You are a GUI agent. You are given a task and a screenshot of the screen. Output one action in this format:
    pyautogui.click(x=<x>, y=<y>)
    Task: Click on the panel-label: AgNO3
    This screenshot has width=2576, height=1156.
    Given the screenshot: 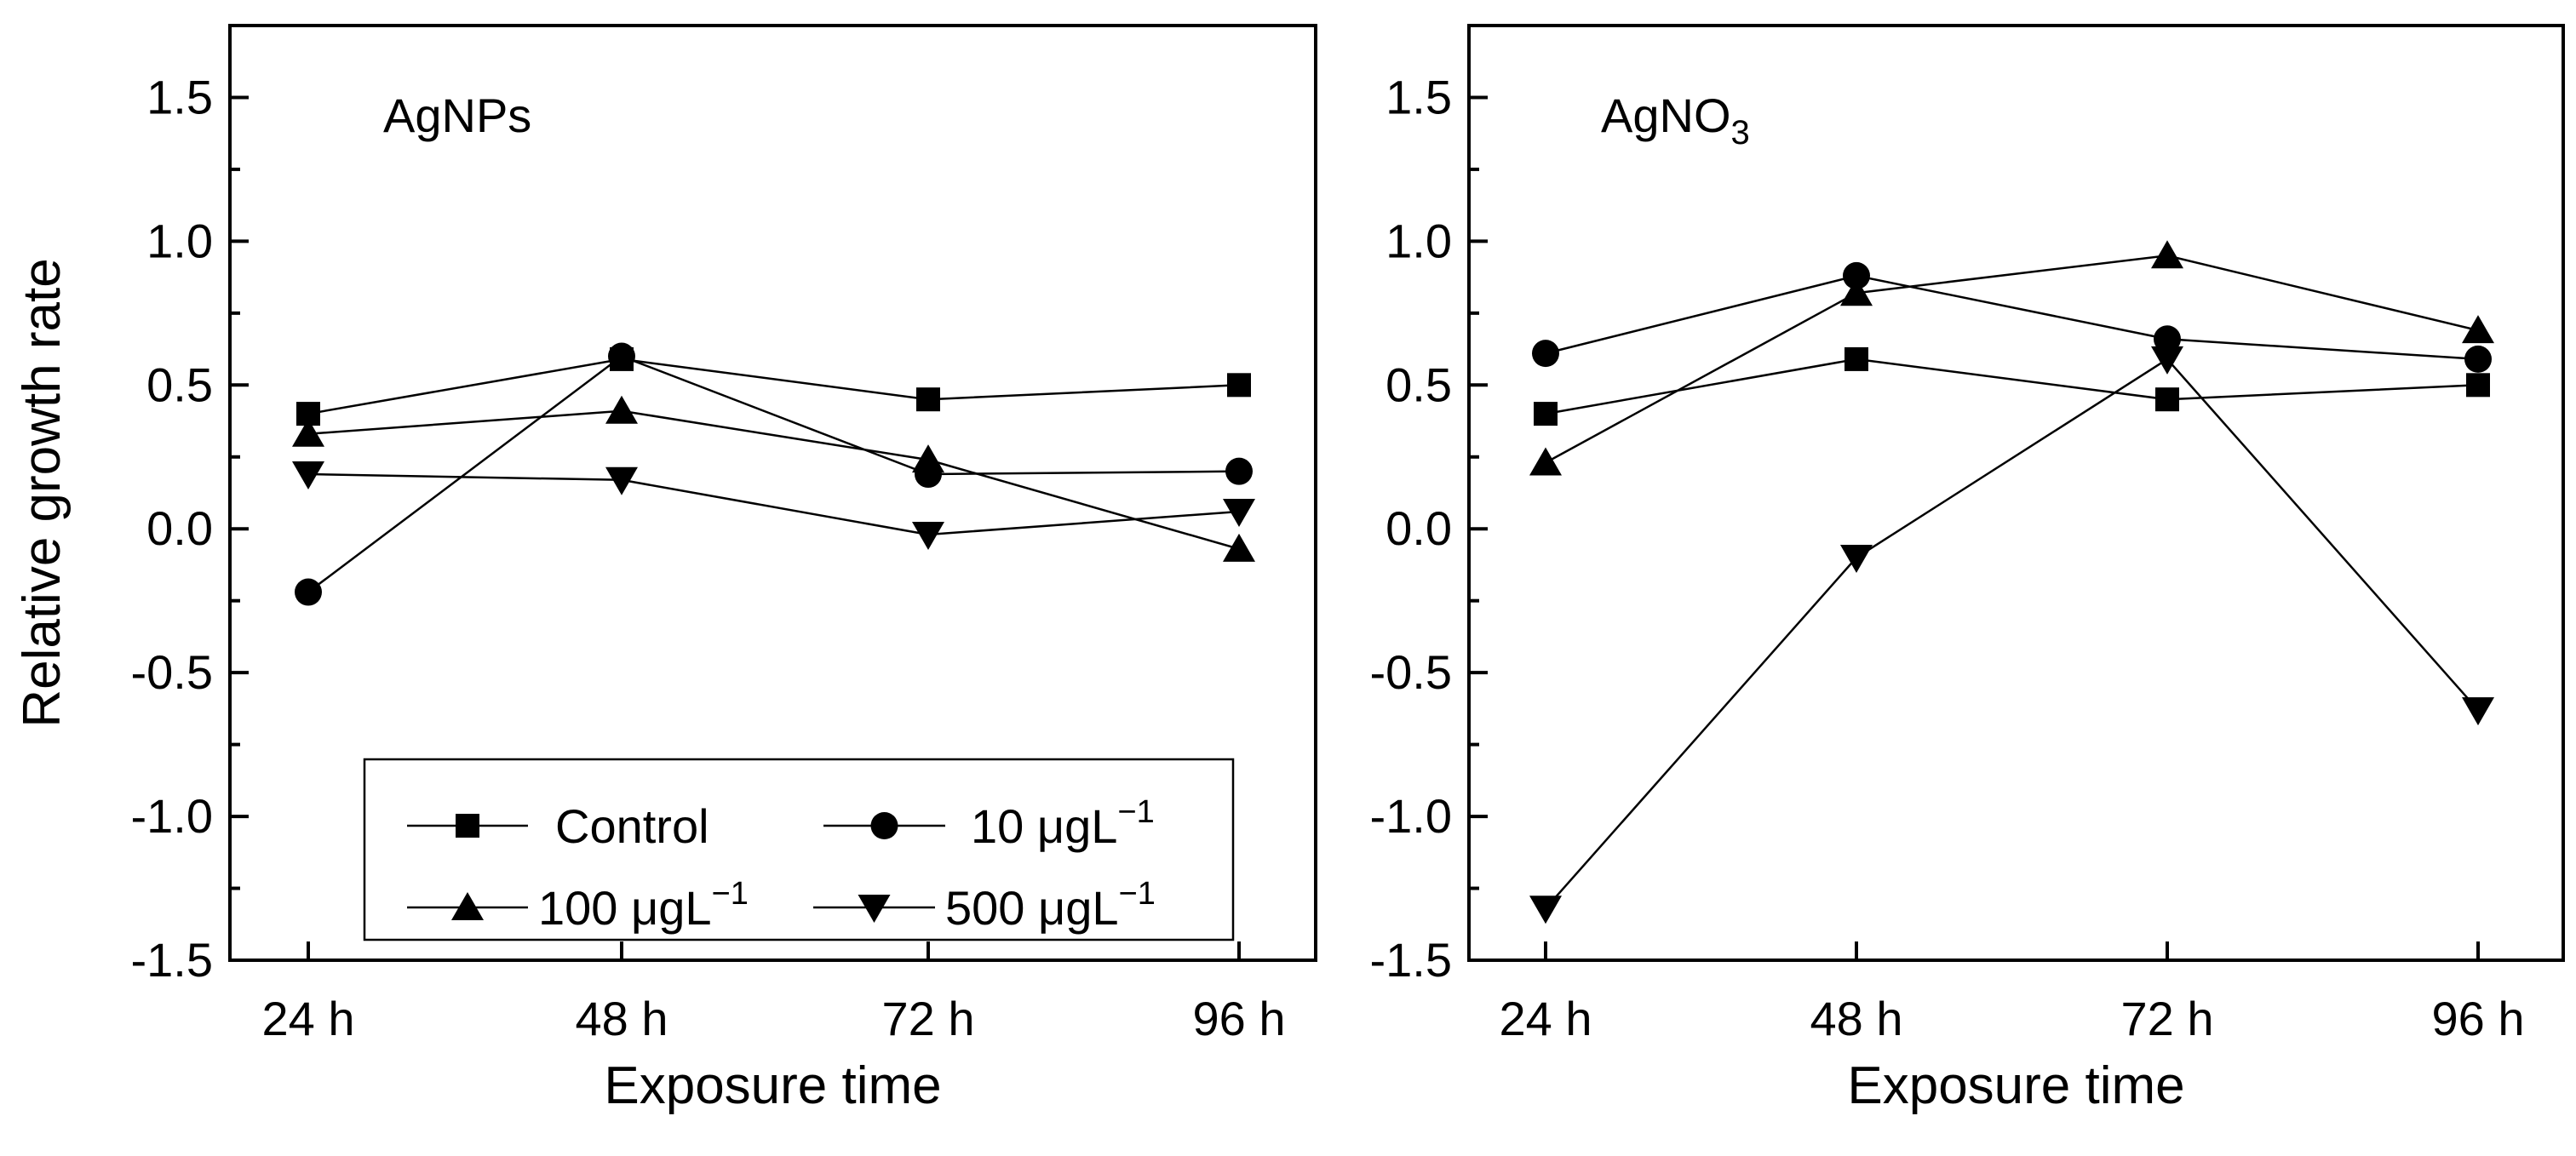 What is the action you would take?
    pyautogui.click(x=1675, y=120)
    